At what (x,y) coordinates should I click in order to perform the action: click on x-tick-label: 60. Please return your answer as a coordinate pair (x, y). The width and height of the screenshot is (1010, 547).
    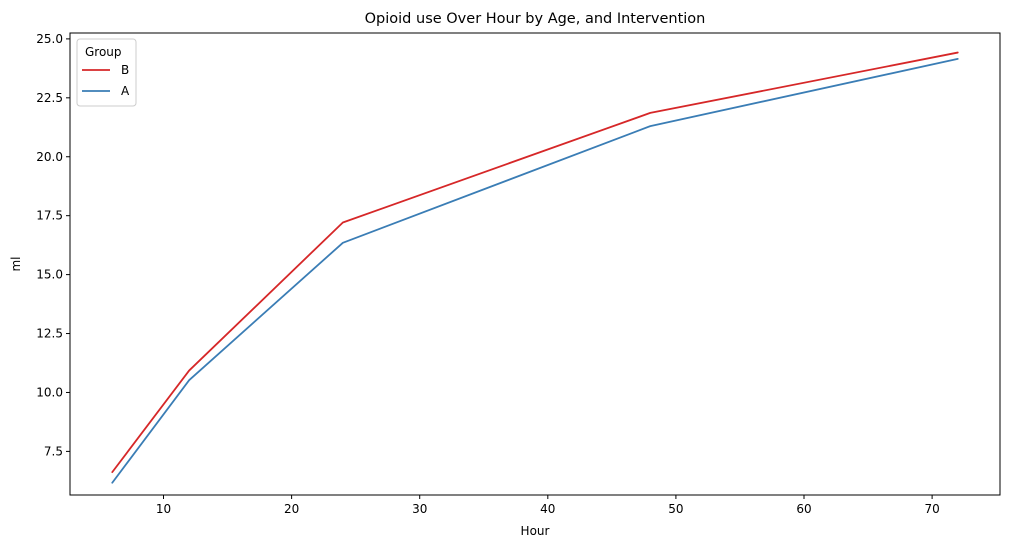
    Looking at the image, I should click on (803, 509).